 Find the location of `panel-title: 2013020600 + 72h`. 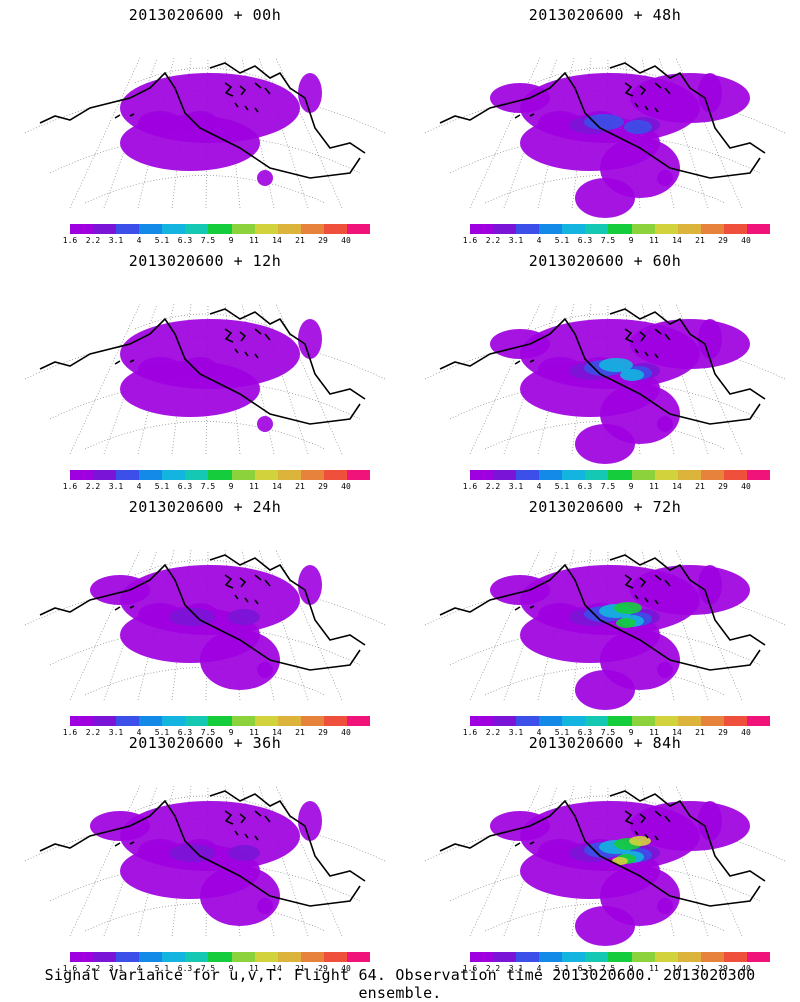

panel-title: 2013020600 + 72h is located at coordinates (605, 507).